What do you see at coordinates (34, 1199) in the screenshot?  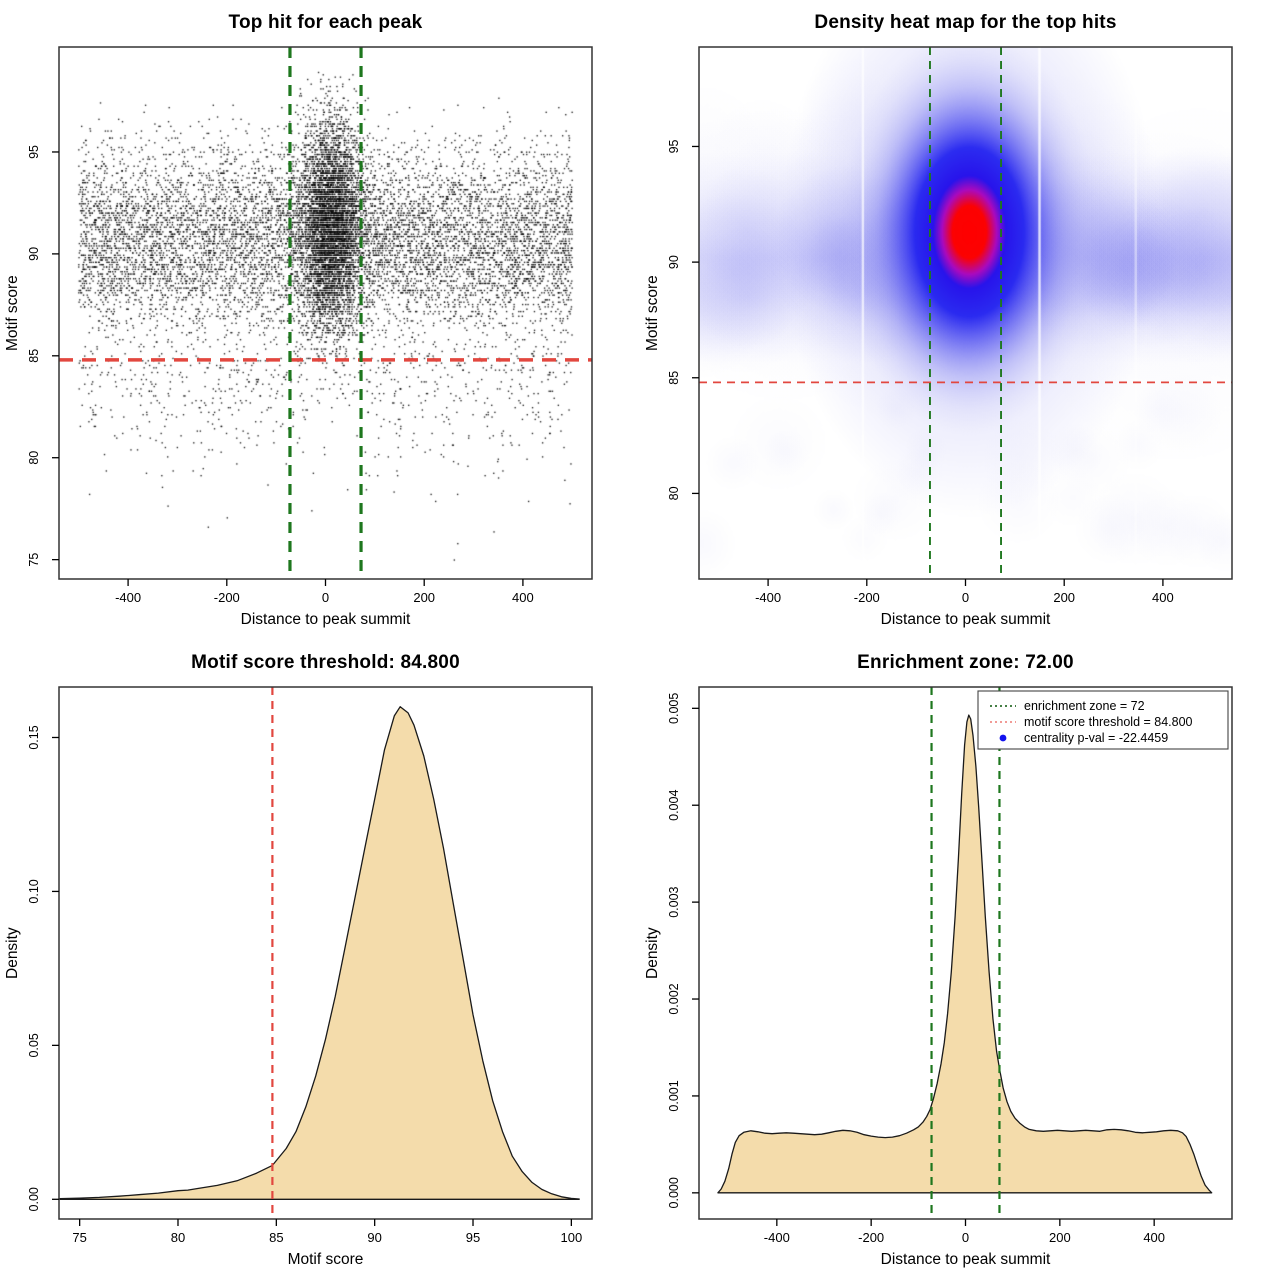 I see `y-tick-label: 0.00` at bounding box center [34, 1199].